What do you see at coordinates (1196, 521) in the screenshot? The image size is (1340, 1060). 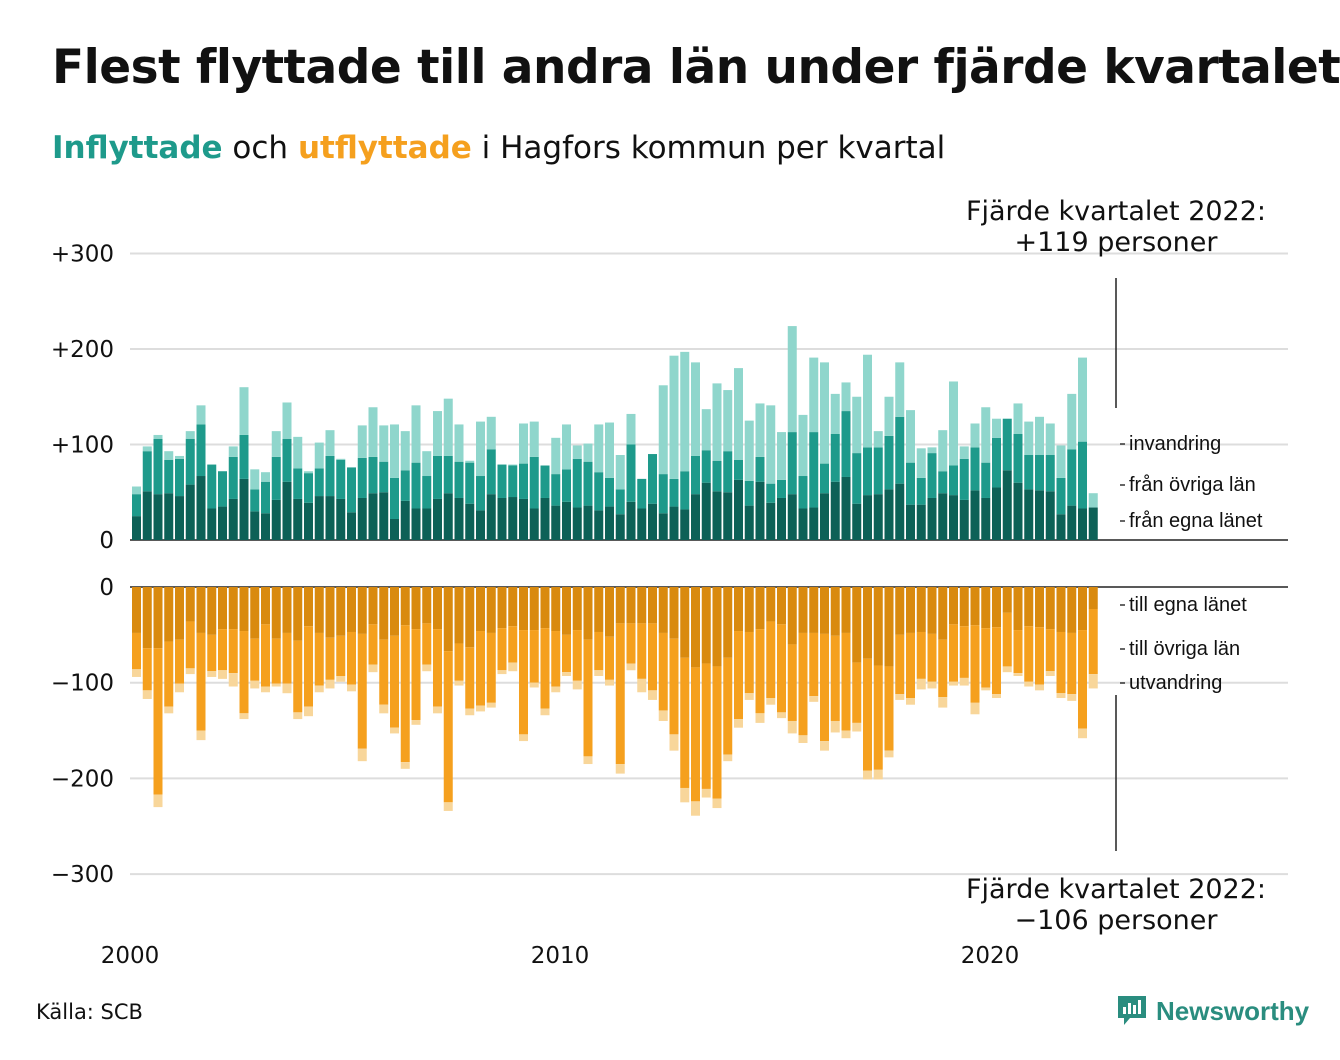 I see `legend-label-top: från egna länet` at bounding box center [1196, 521].